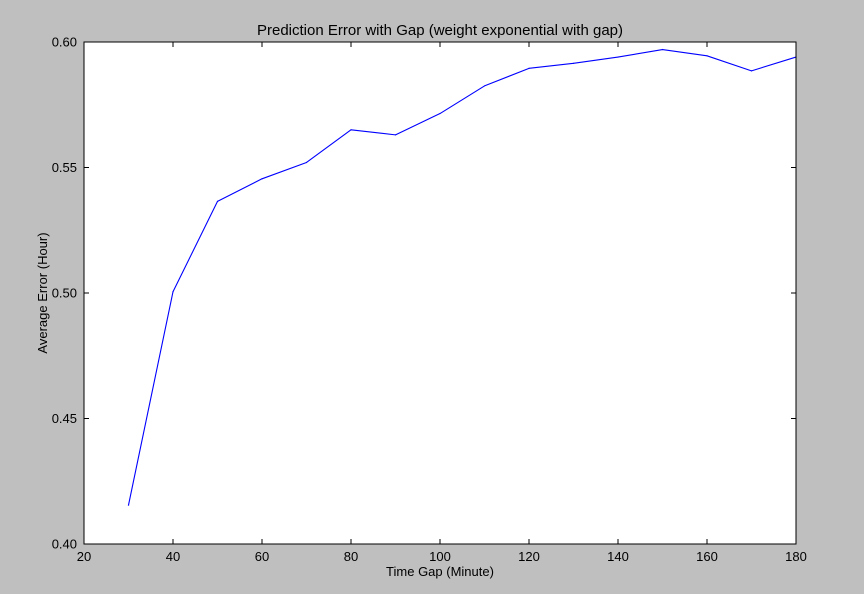 The image size is (864, 594). What do you see at coordinates (64, 293) in the screenshot?
I see `y-tick-label: 0.50` at bounding box center [64, 293].